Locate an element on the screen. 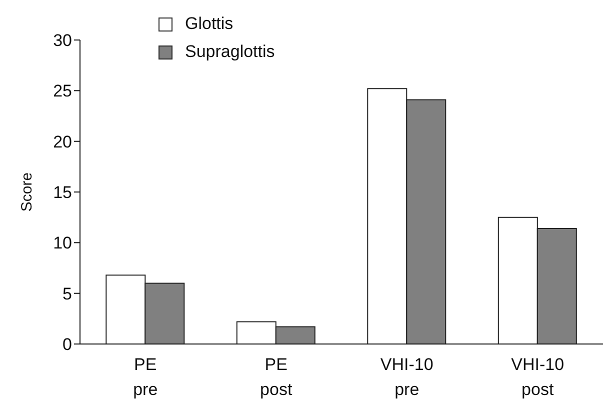  legend-label: Glottis is located at coordinates (209, 24).